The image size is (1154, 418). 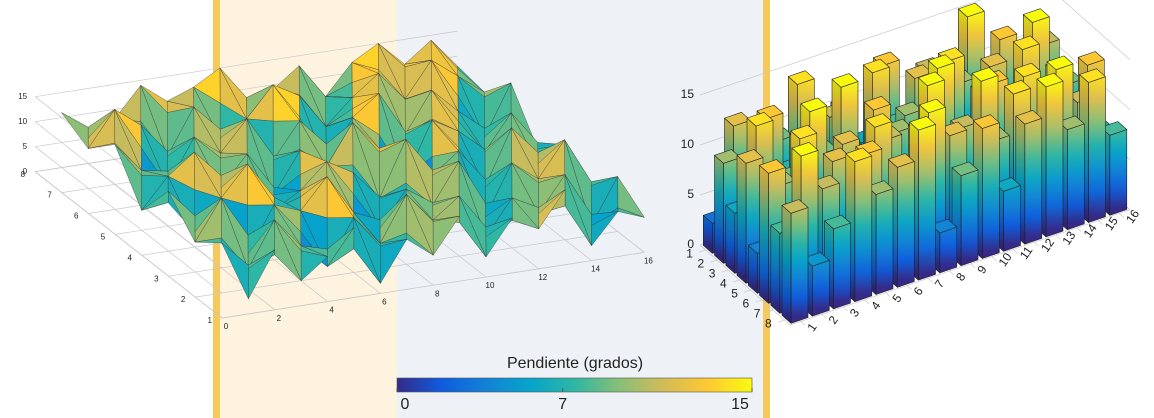 I want to click on x-tick-label: 3, so click(x=854, y=313).